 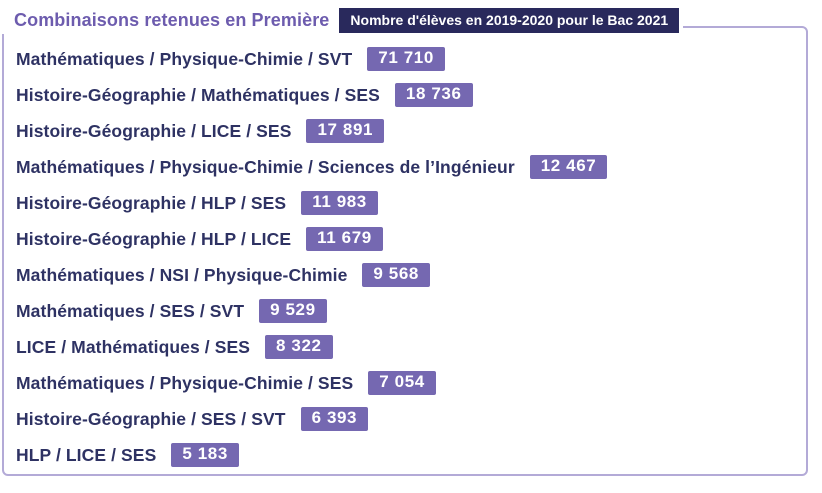 What do you see at coordinates (172, 19) in the screenshot?
I see `page-title: Combinaisons retenues en Première` at bounding box center [172, 19].